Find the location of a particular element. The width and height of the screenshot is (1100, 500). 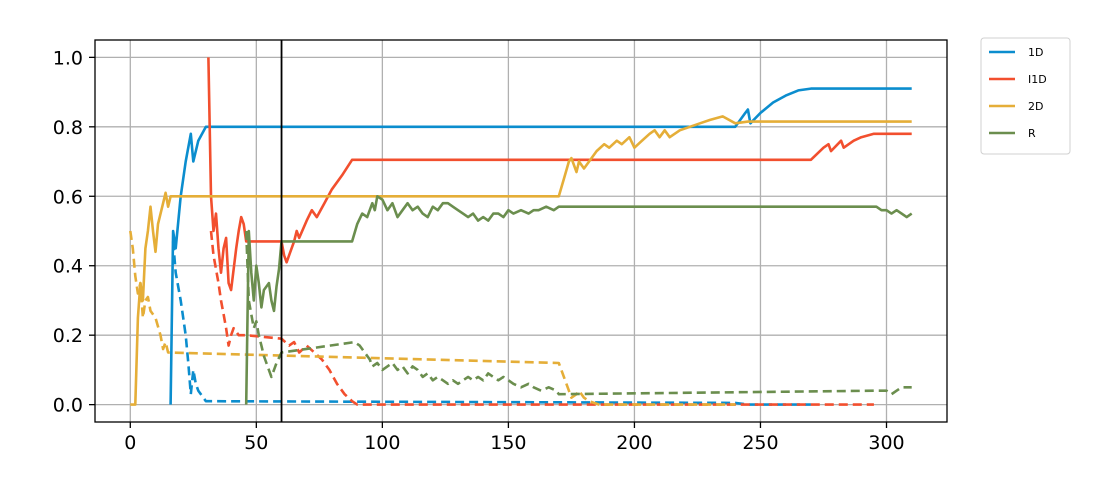

y-tick-label: 0.6 is located at coordinates (68, 197).